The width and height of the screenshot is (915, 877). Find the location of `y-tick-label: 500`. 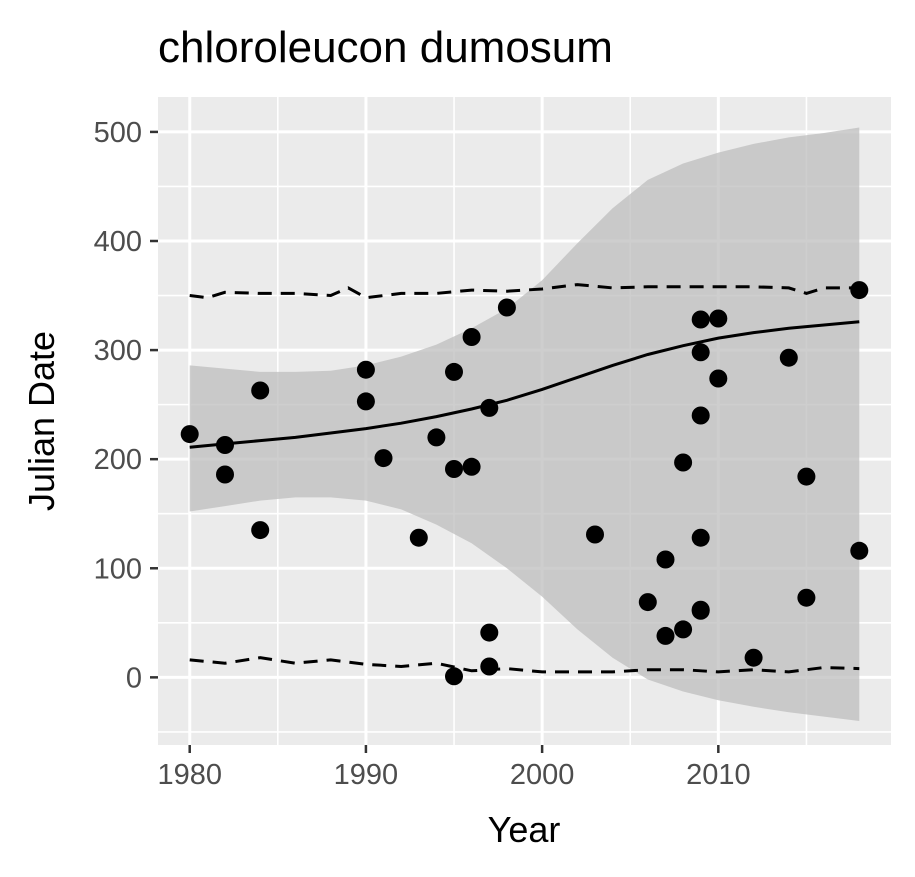

y-tick-label: 500 is located at coordinates (118, 133).